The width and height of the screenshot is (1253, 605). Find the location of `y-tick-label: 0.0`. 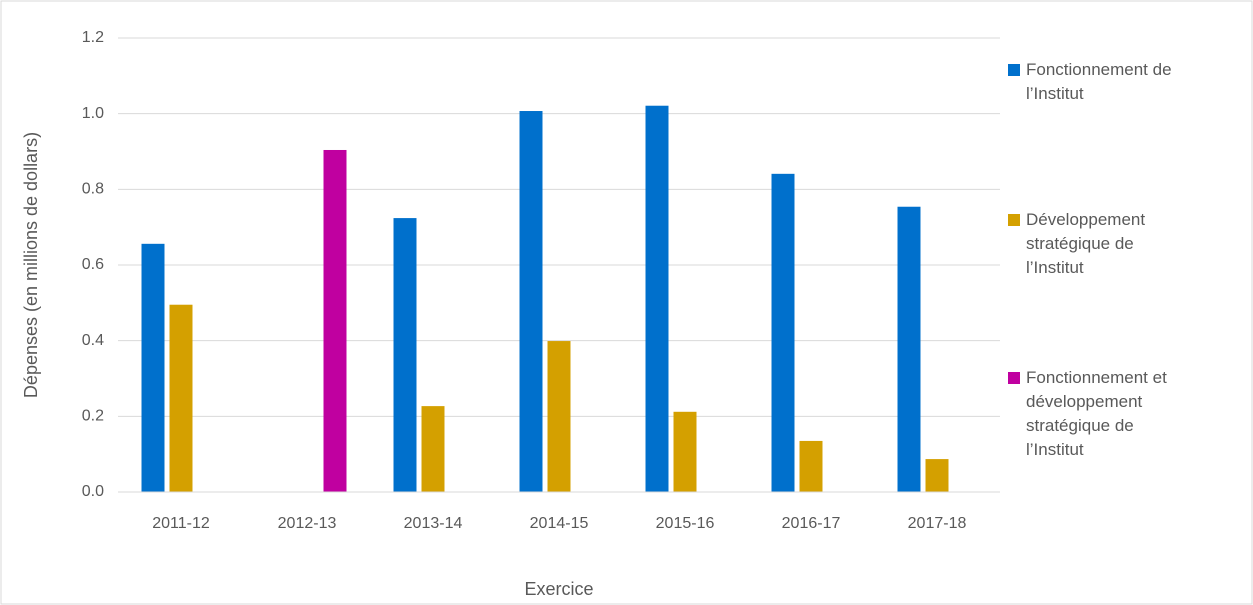

y-tick-label: 0.0 is located at coordinates (93, 491).